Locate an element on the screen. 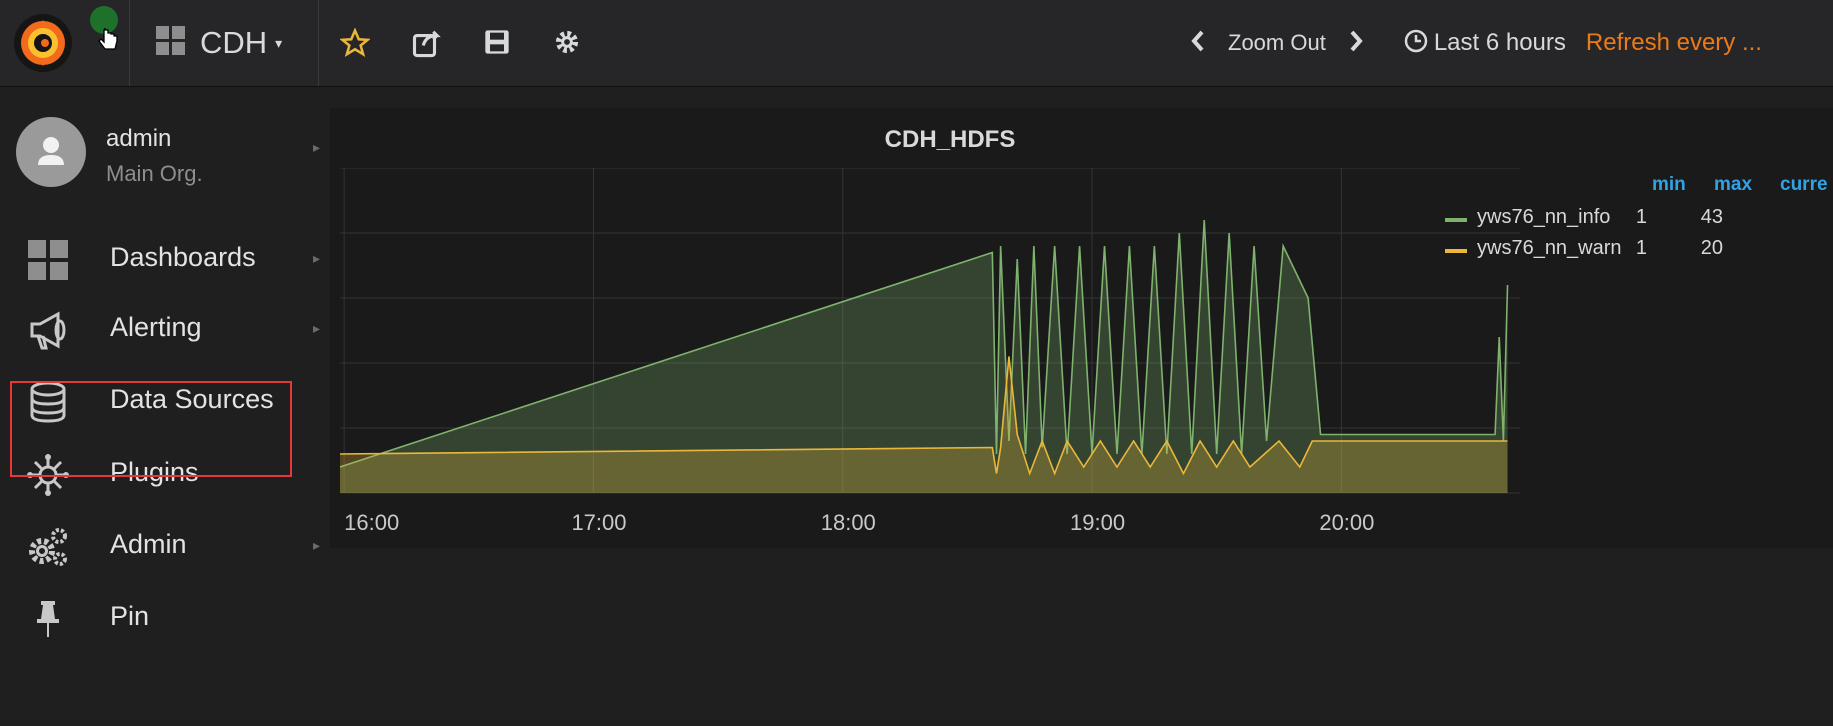 This screenshot has height=726, width=1833. sidebar-item-label: Plugins is located at coordinates (154, 472).